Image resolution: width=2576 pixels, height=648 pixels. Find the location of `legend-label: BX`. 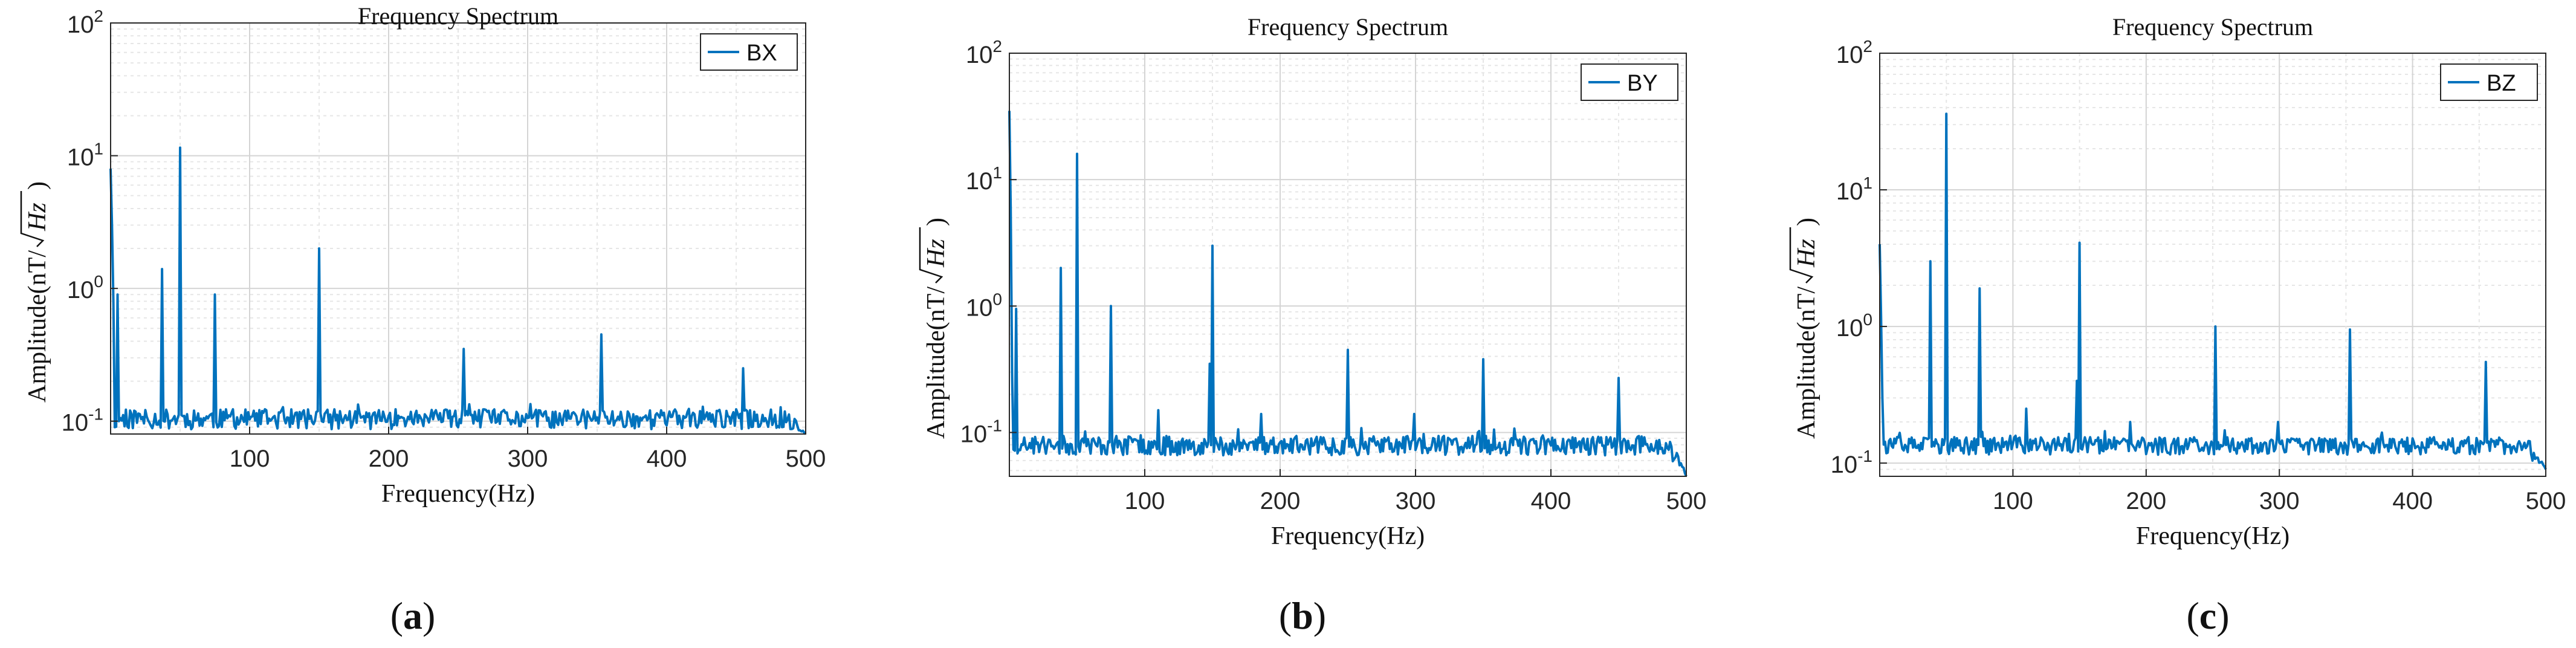

legend-label: BX is located at coordinates (761, 53).